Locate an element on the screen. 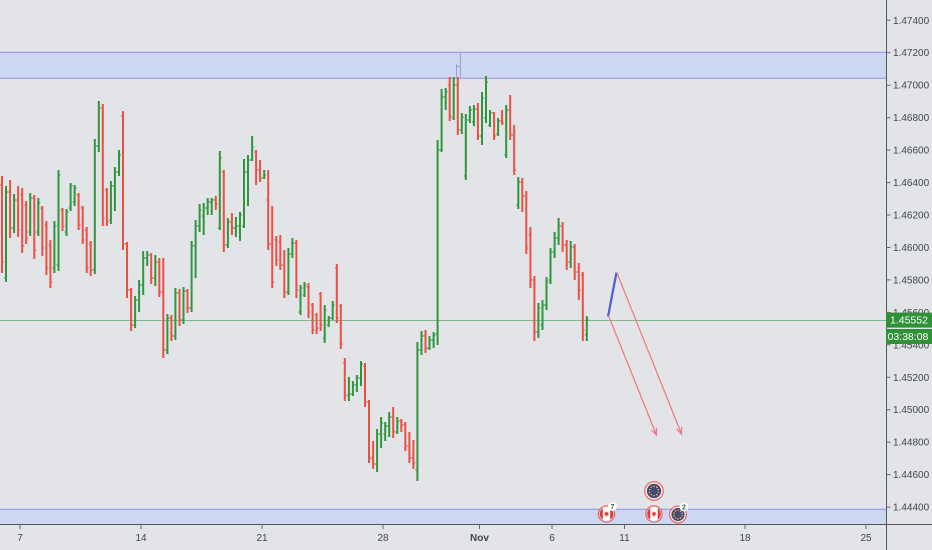  svg-text: 1.44400 is located at coordinates (911, 508).